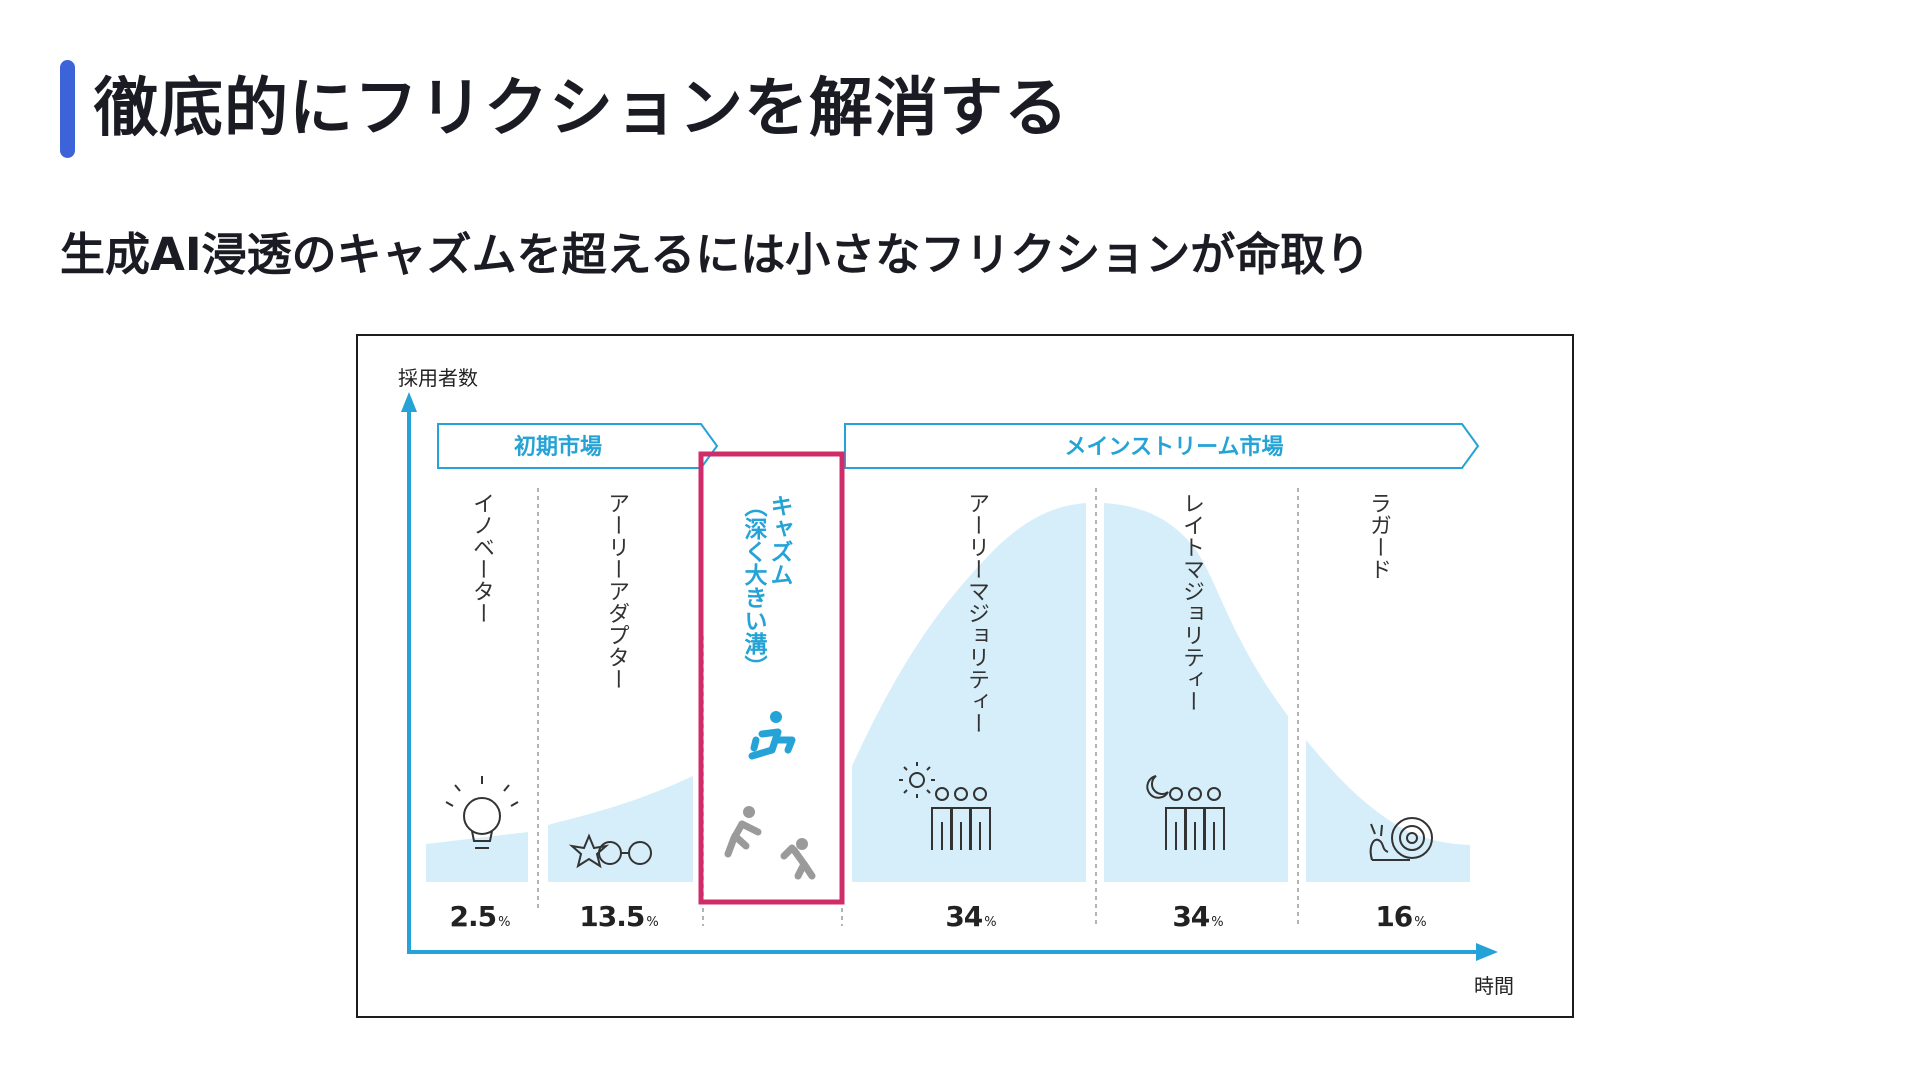 This screenshot has height=1080, width=1920. I want to click on early-market-label: 初期市場, so click(558, 447).